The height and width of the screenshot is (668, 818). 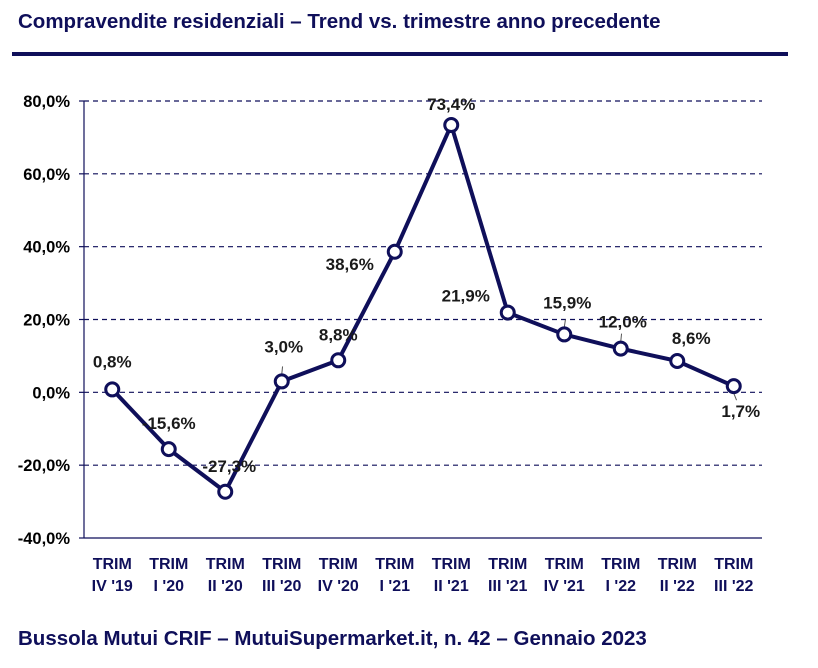 I want to click on x-category-label-line2: I '21, so click(x=395, y=586).